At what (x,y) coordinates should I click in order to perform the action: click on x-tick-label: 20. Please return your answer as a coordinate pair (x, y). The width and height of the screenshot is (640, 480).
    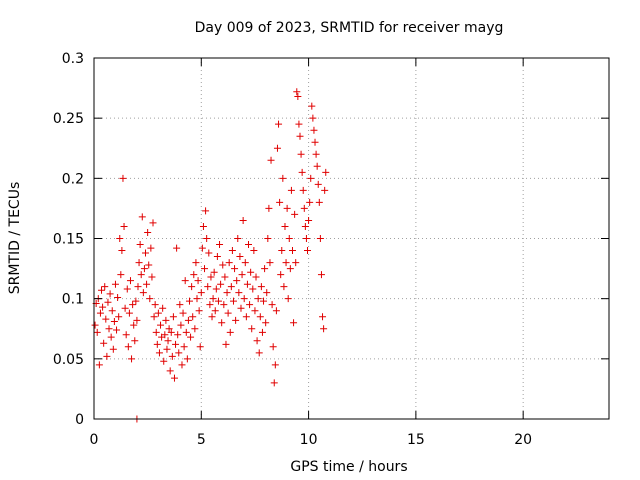
    Looking at the image, I should click on (523, 440).